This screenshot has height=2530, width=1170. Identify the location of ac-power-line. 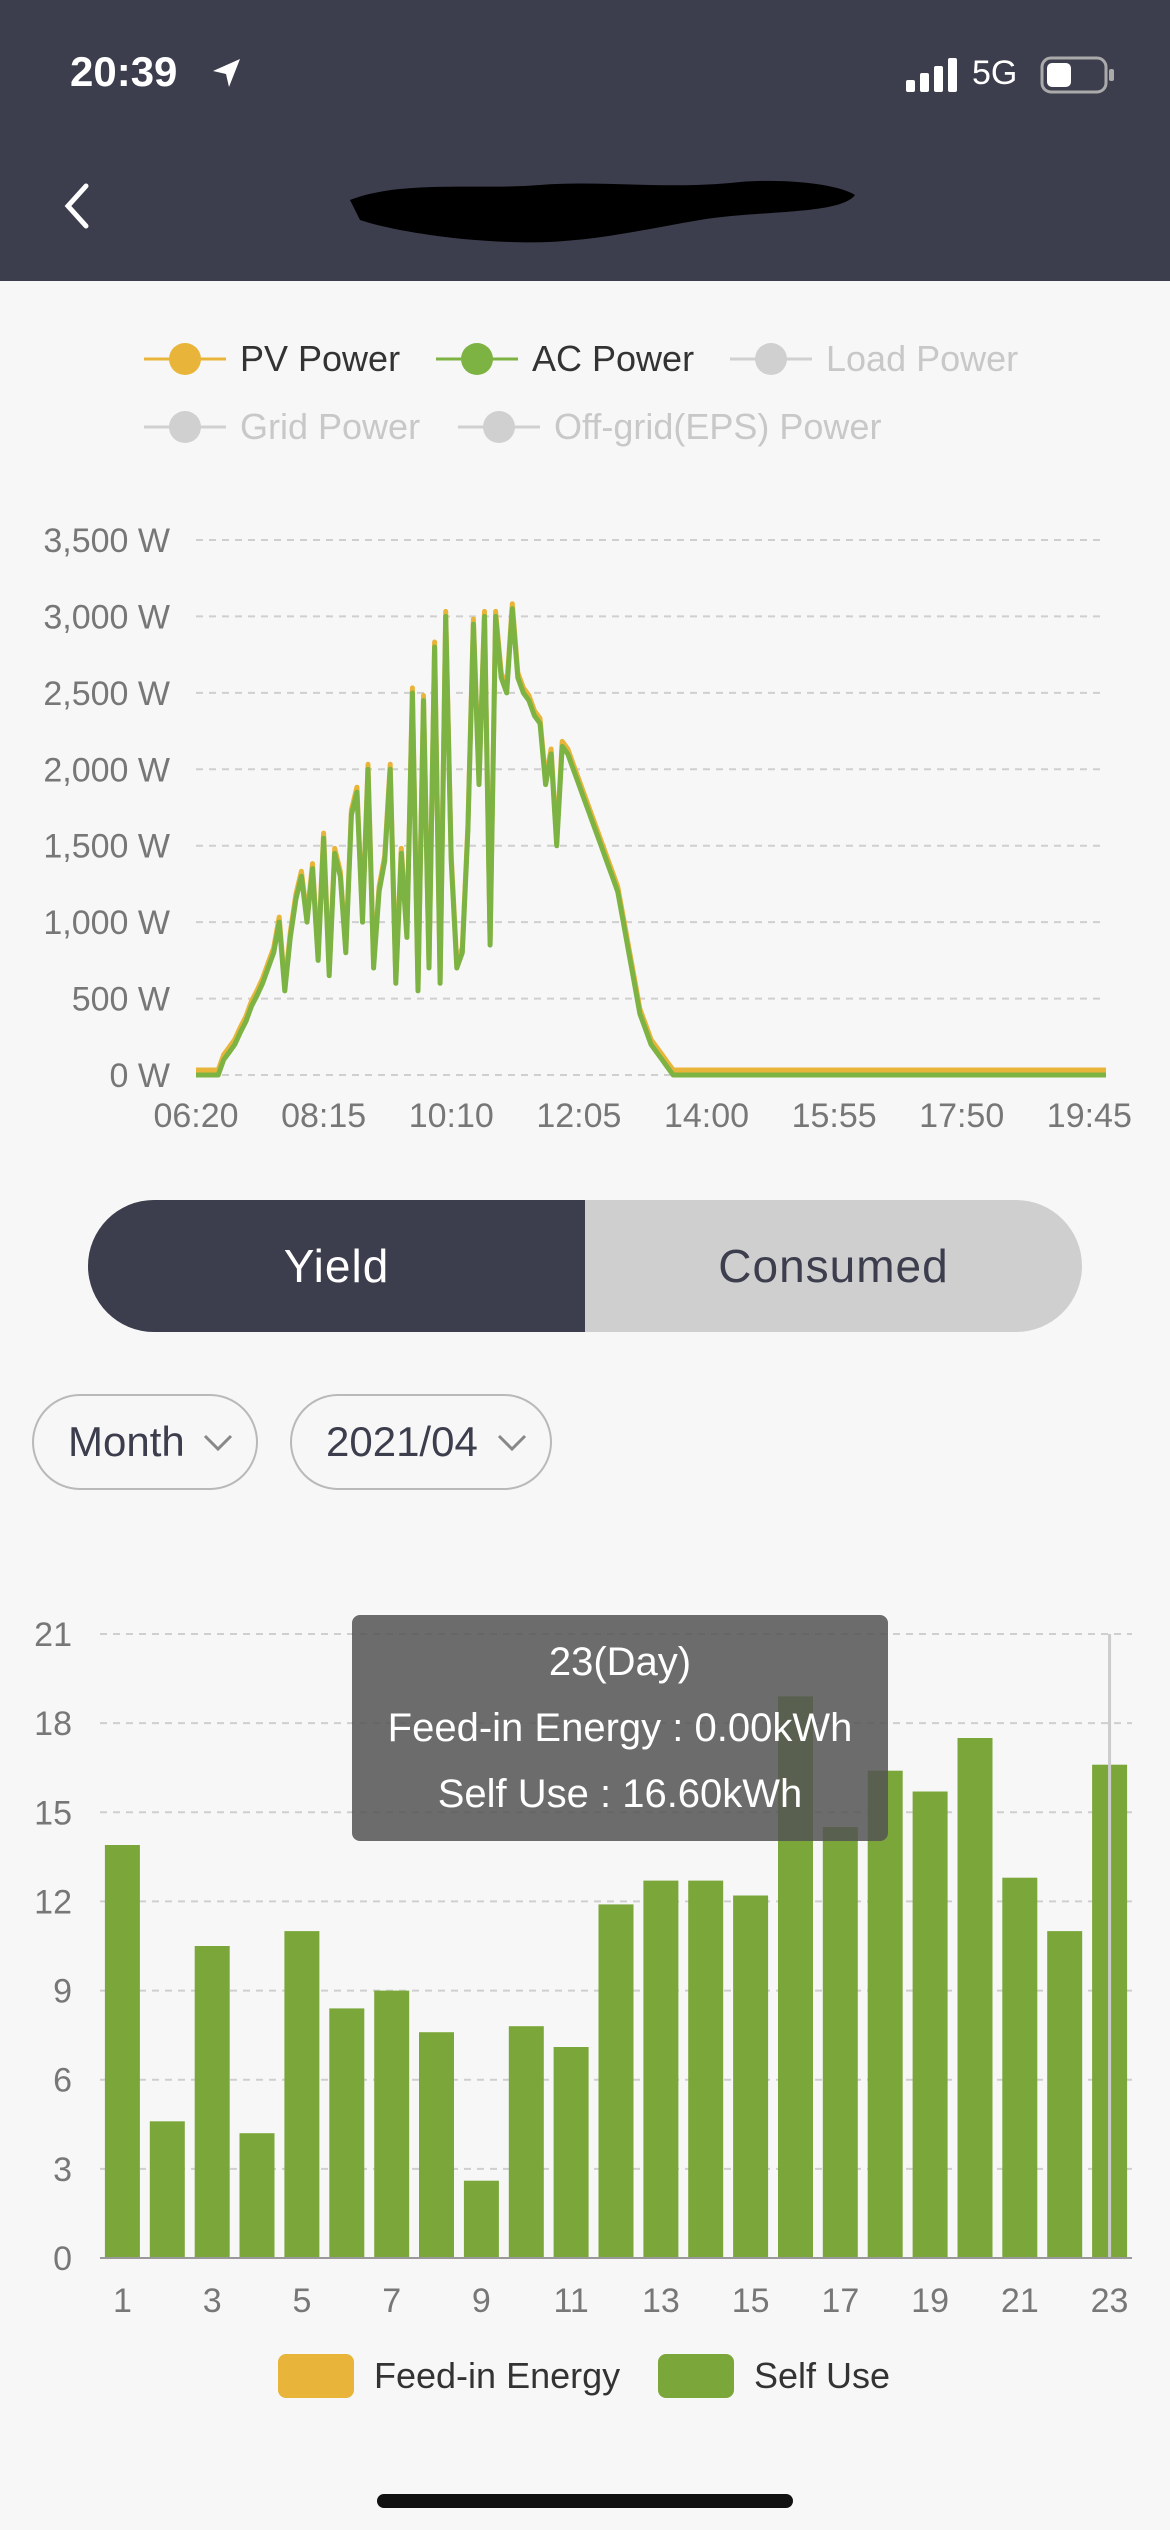
(651, 842).